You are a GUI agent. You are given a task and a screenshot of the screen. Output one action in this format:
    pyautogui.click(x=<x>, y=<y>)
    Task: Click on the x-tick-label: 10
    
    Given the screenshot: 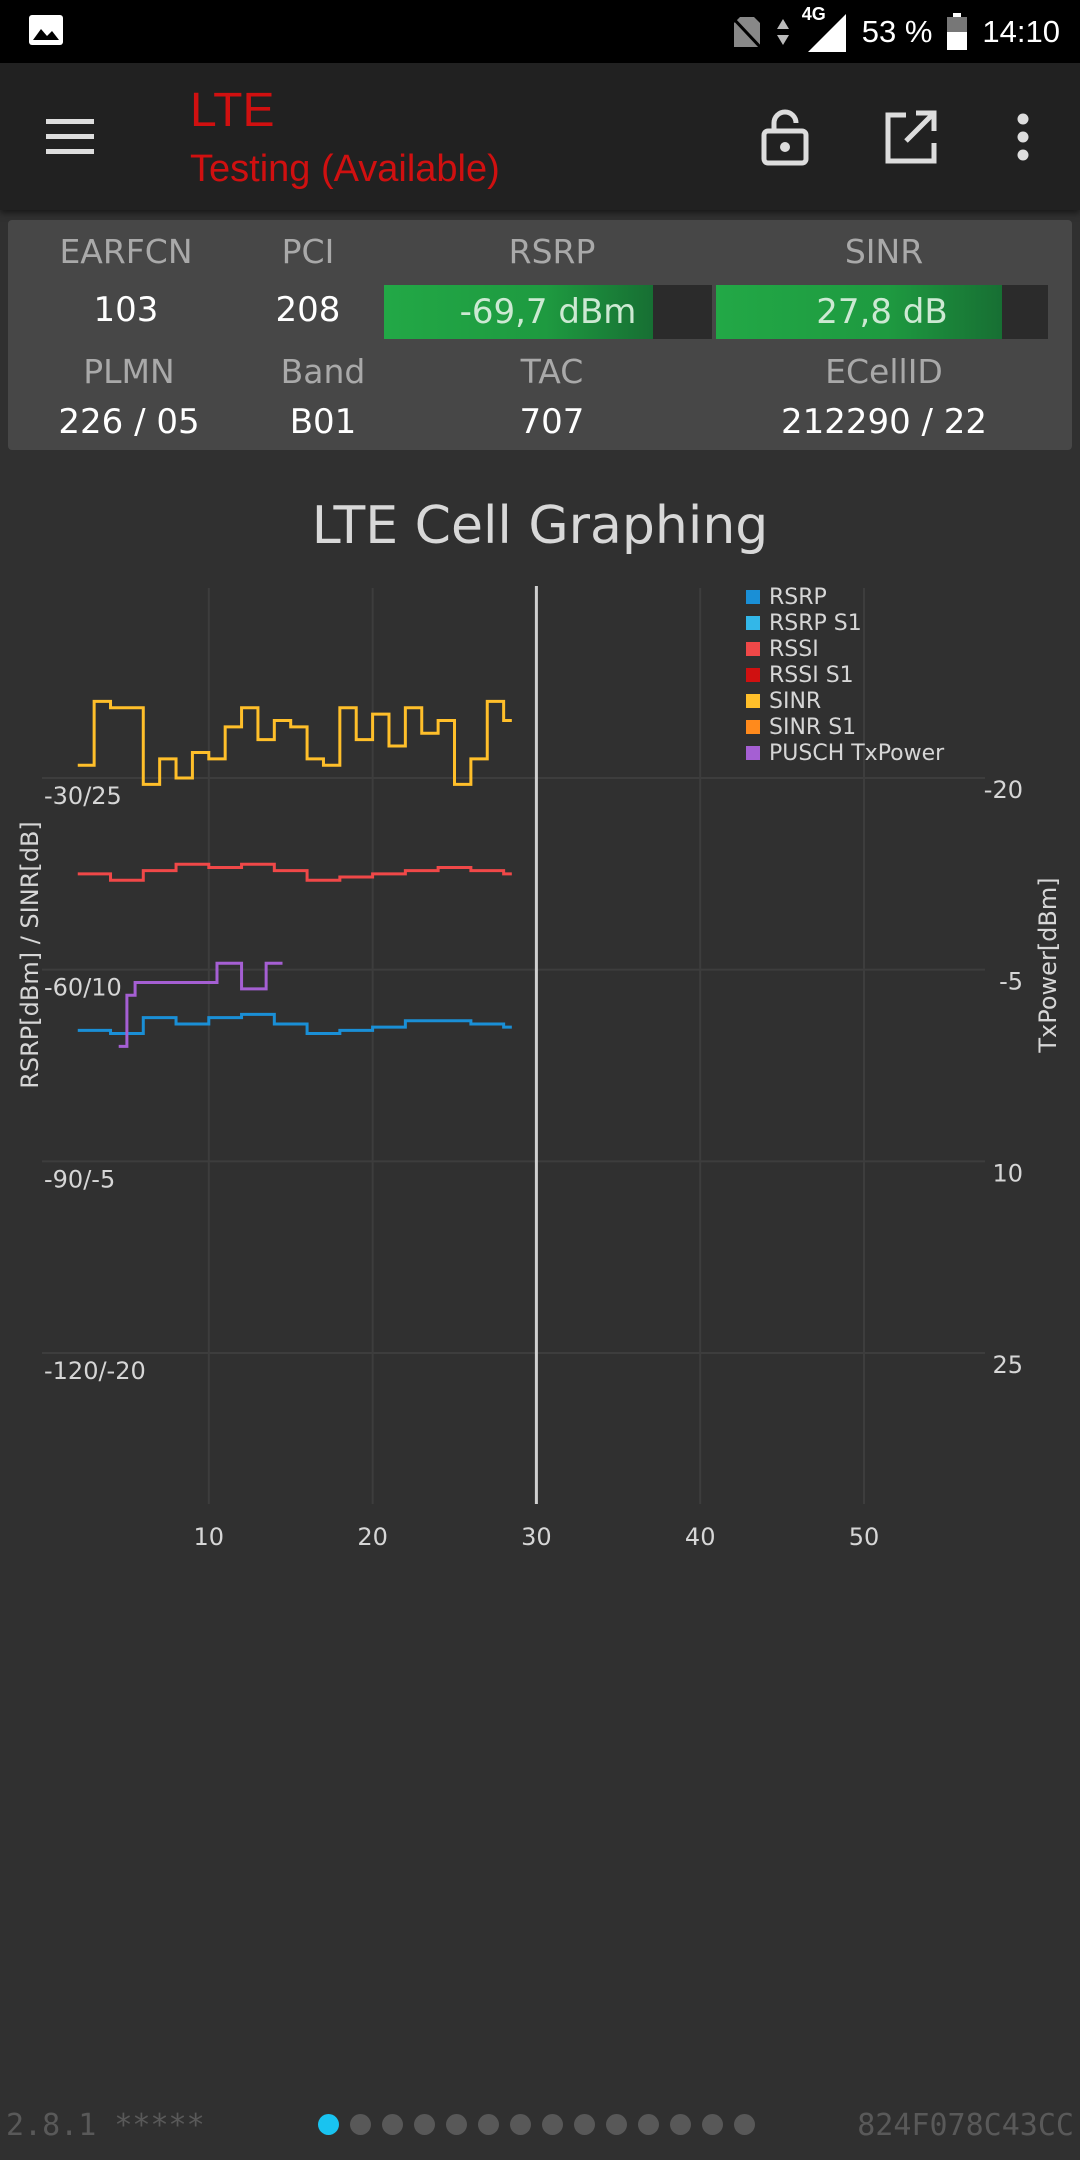 What is the action you would take?
    pyautogui.click(x=209, y=1537)
    